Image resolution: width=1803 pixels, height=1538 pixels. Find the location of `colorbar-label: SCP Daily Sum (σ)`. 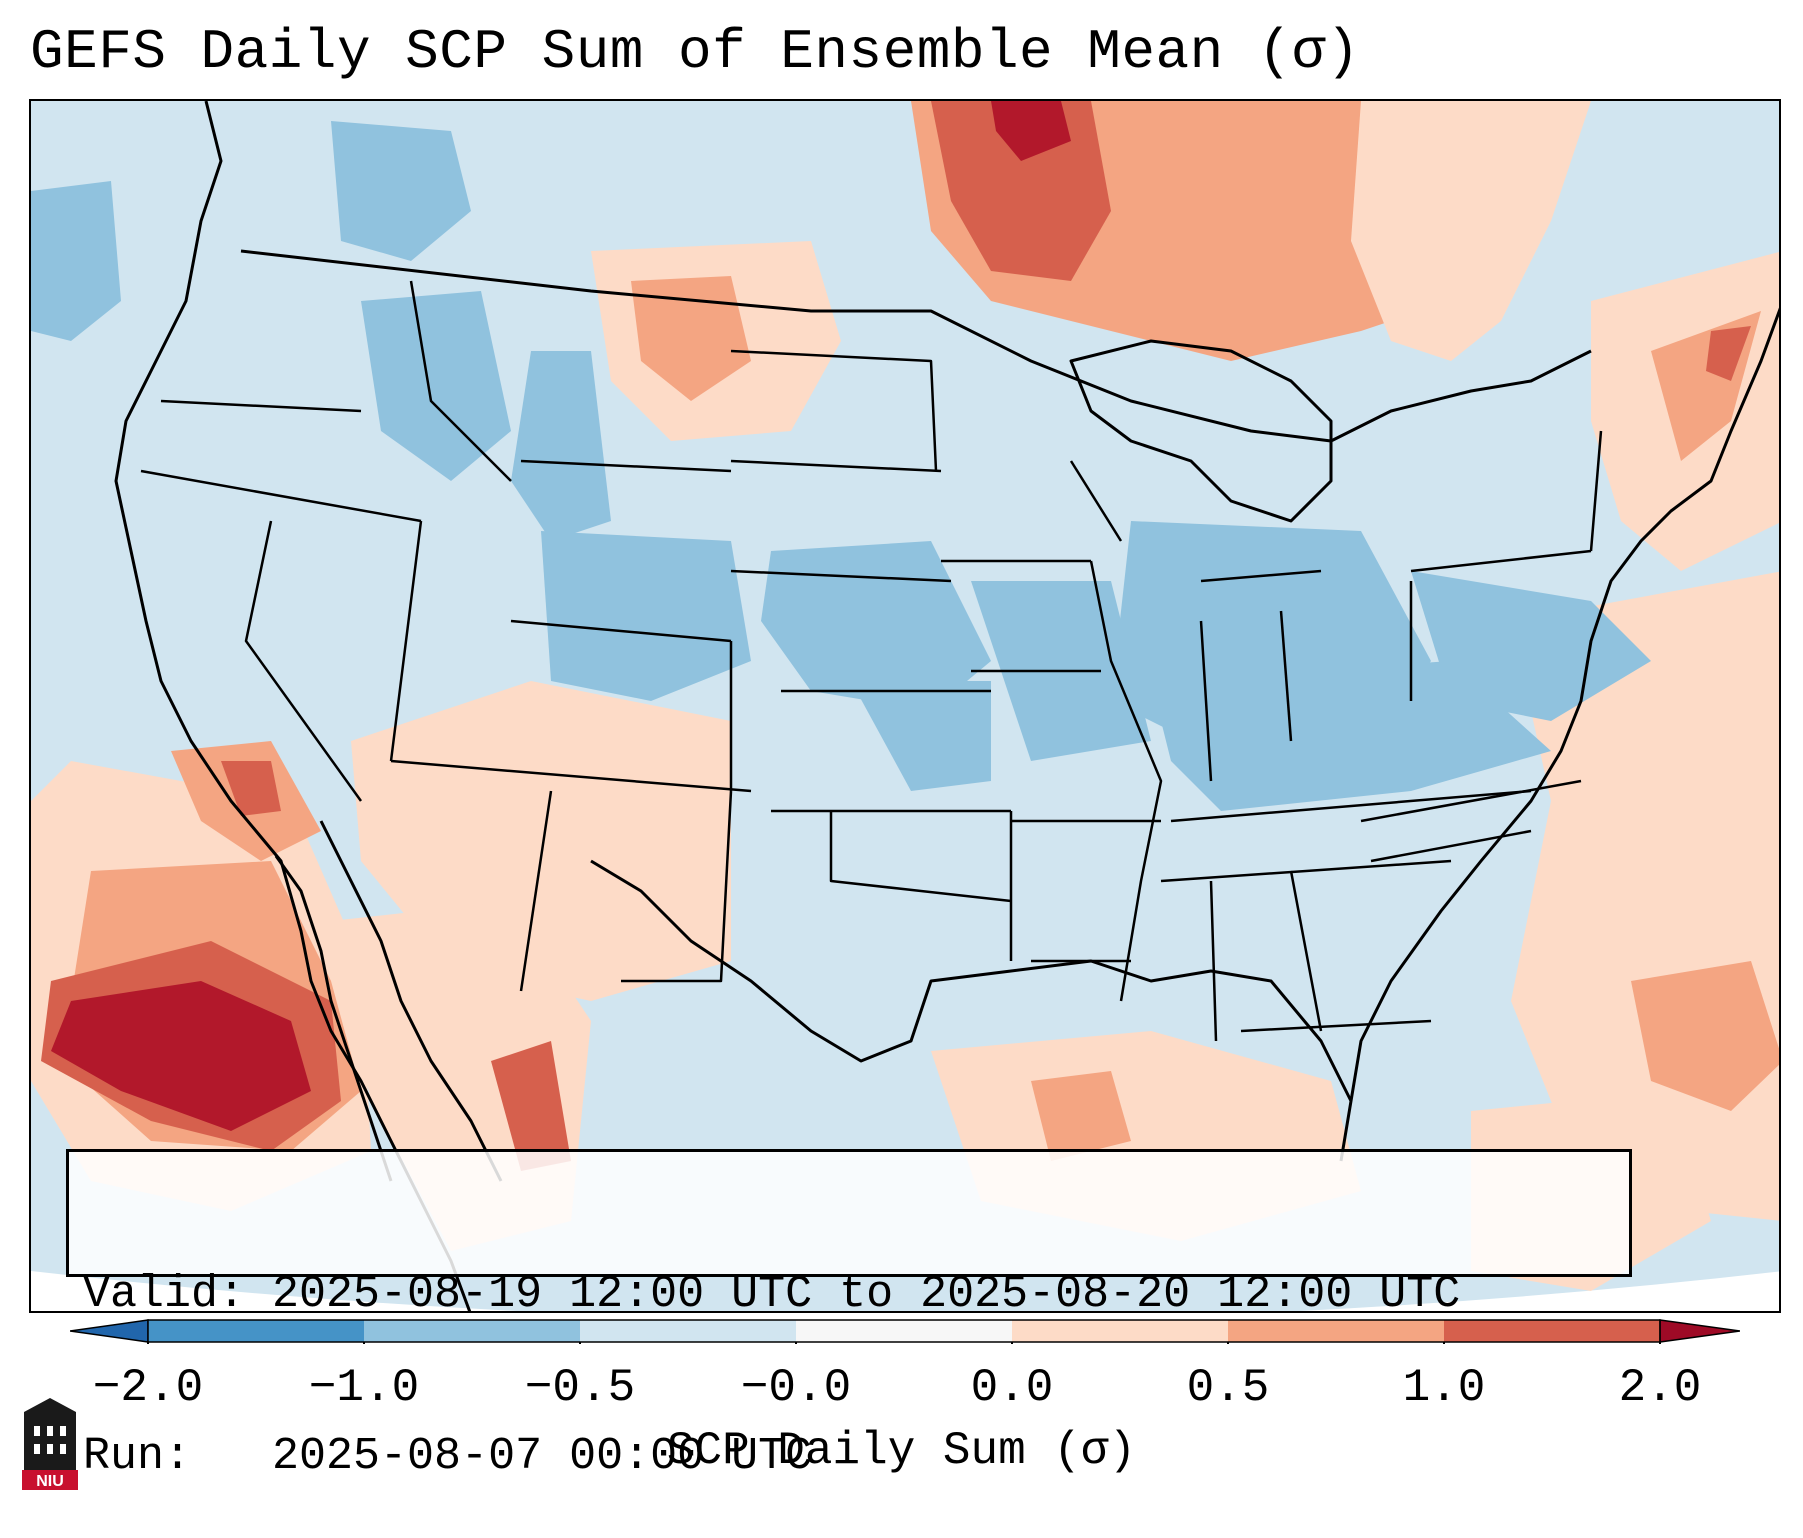

colorbar-label: SCP Daily Sum (σ) is located at coordinates (901, 1451).